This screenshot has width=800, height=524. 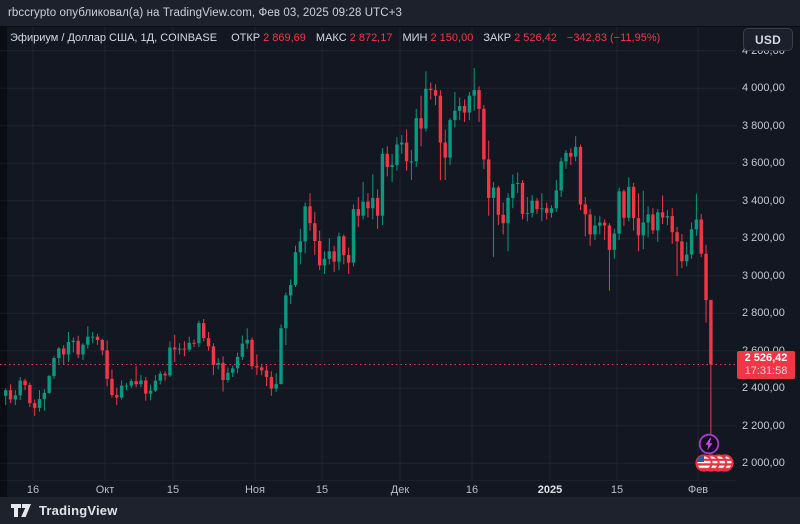 I want to click on time-axis-label: Фев, so click(x=698, y=490).